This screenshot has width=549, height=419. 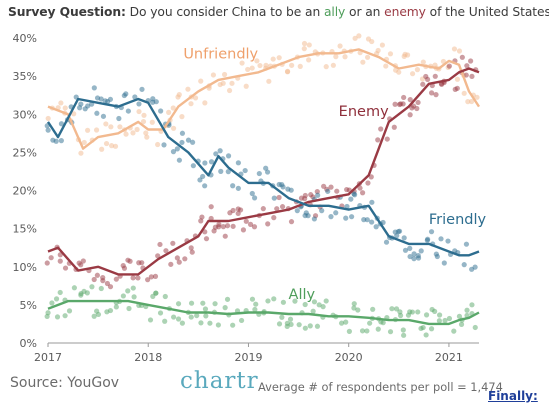 What do you see at coordinates (148, 357) in the screenshot?
I see `x-tick-label: 2018` at bounding box center [148, 357].